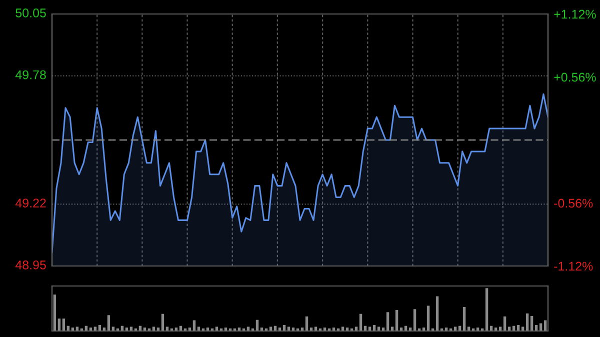 This screenshot has height=337, width=600. Describe the element at coordinates (575, 14) in the screenshot. I see `y2-tick-label: +1.12%` at that location.